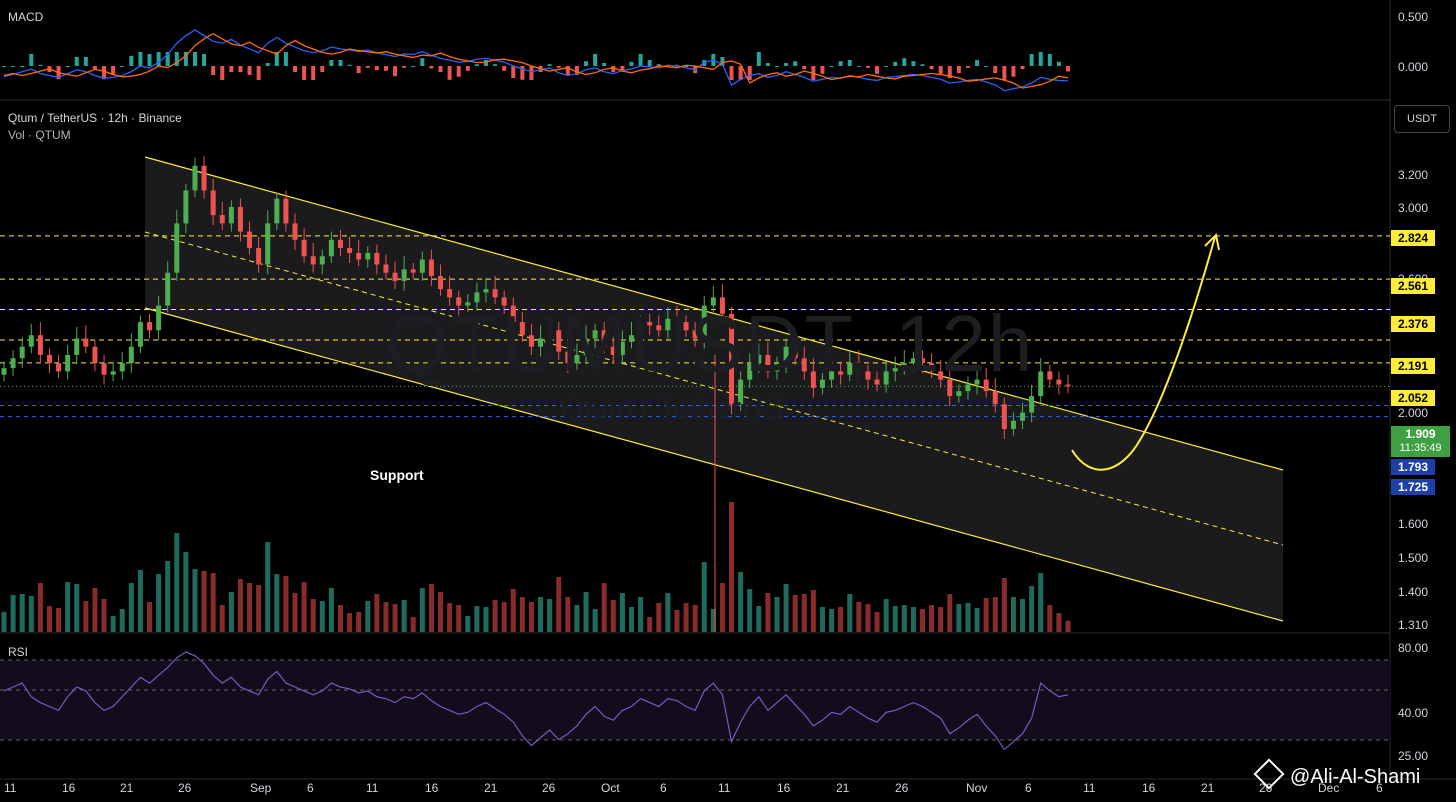 The height and width of the screenshot is (802, 1456). What do you see at coordinates (1413, 625) in the screenshot?
I see `price-tick: 1.310` at bounding box center [1413, 625].